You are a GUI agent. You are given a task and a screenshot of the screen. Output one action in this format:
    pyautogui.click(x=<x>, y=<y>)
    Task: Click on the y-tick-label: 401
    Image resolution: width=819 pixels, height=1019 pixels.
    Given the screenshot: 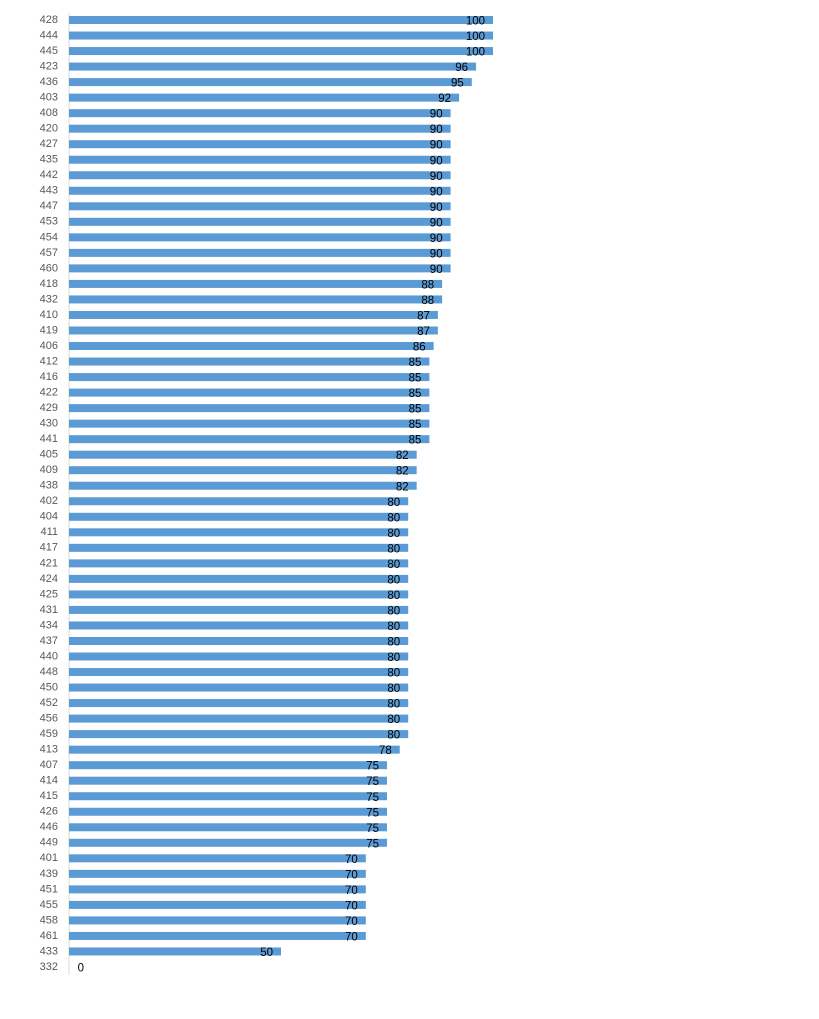 What is the action you would take?
    pyautogui.click(x=49, y=858)
    